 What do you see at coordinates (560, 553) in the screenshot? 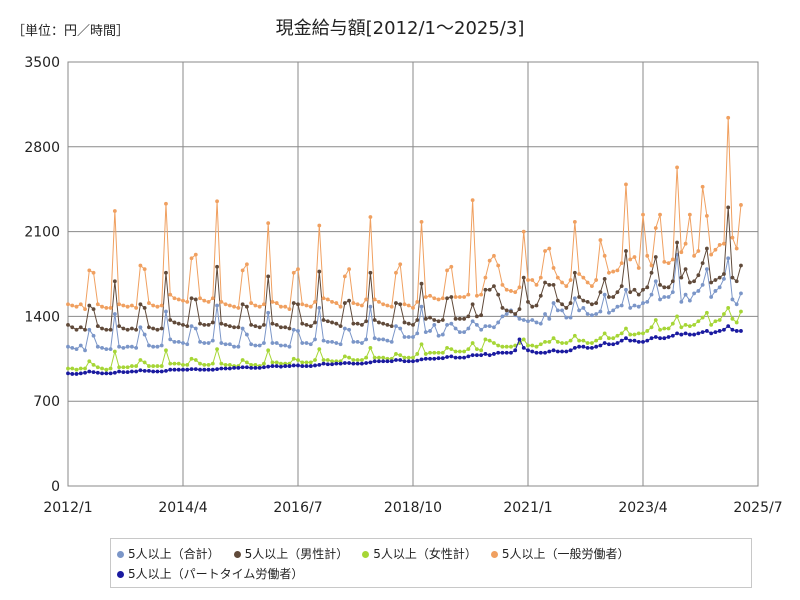
I see `legend-item: 5人以上（一般労働者）` at bounding box center [560, 553].